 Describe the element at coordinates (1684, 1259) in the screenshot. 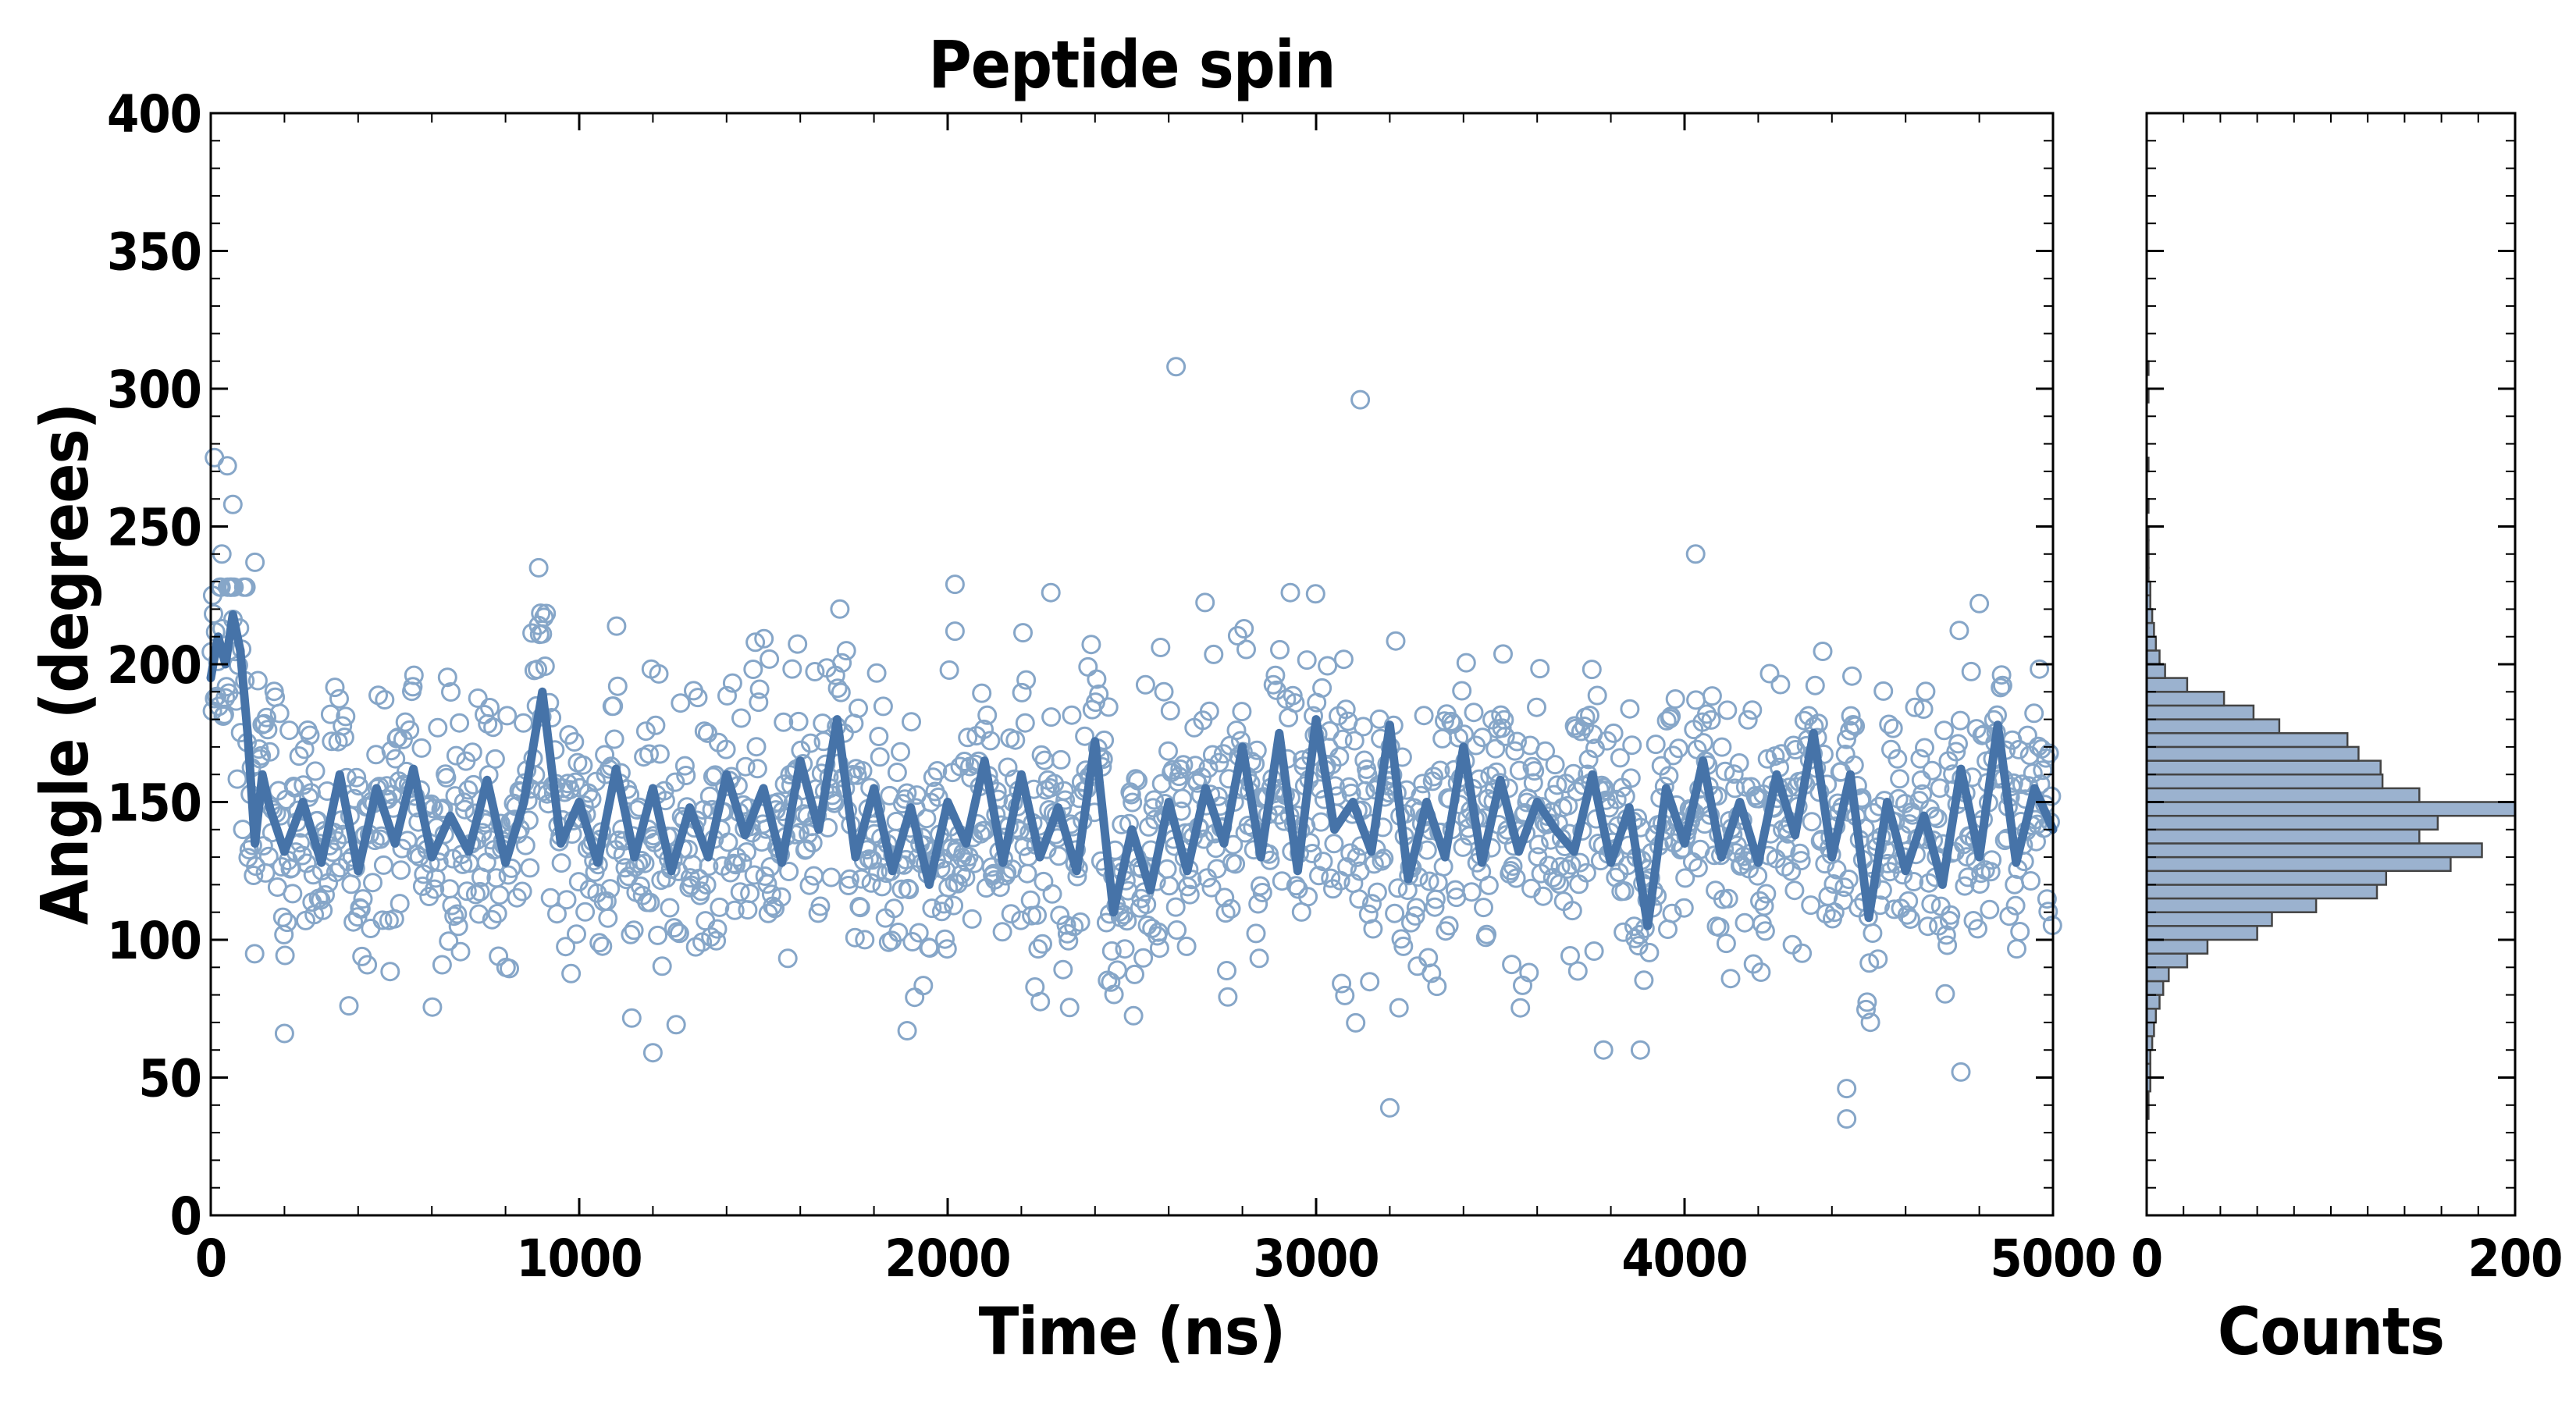

I see `x-tick-label: 4000` at that location.